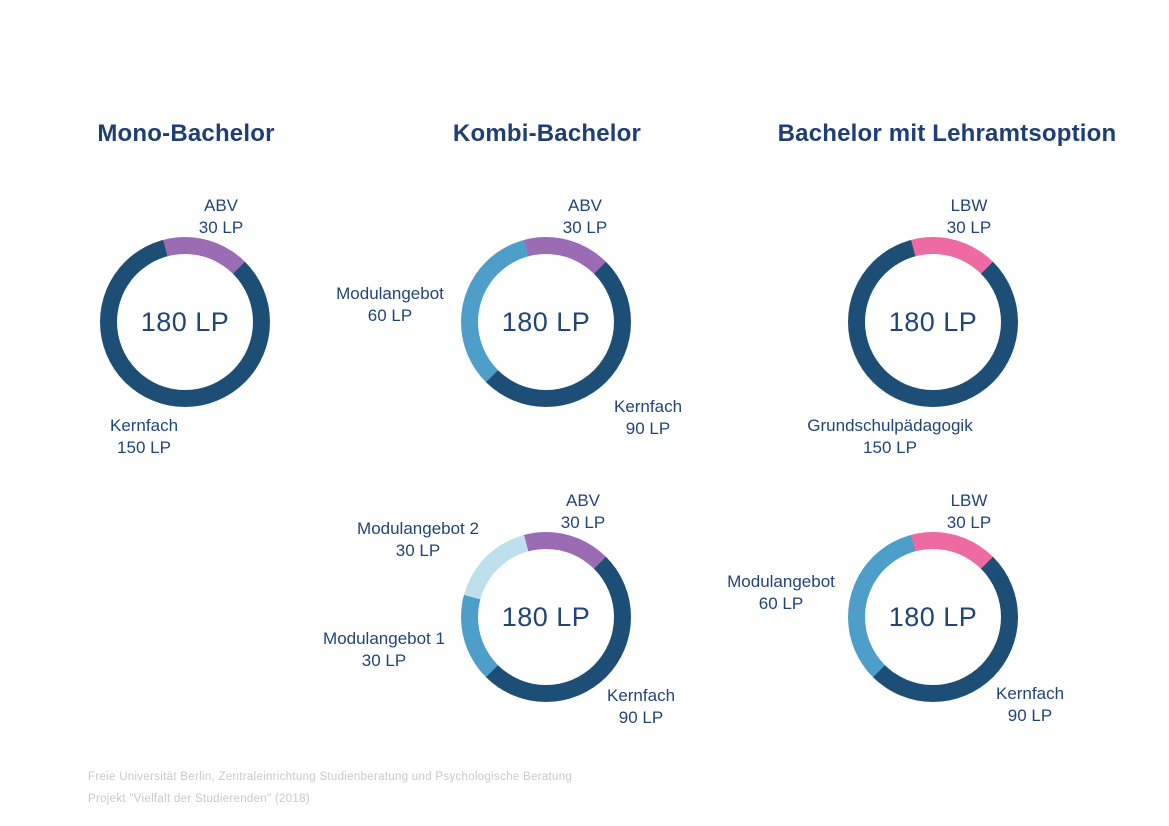 Image resolution: width=1169 pixels, height=826 pixels. What do you see at coordinates (384, 638) in the screenshot?
I see `segment-name: Modulangebot 1` at bounding box center [384, 638].